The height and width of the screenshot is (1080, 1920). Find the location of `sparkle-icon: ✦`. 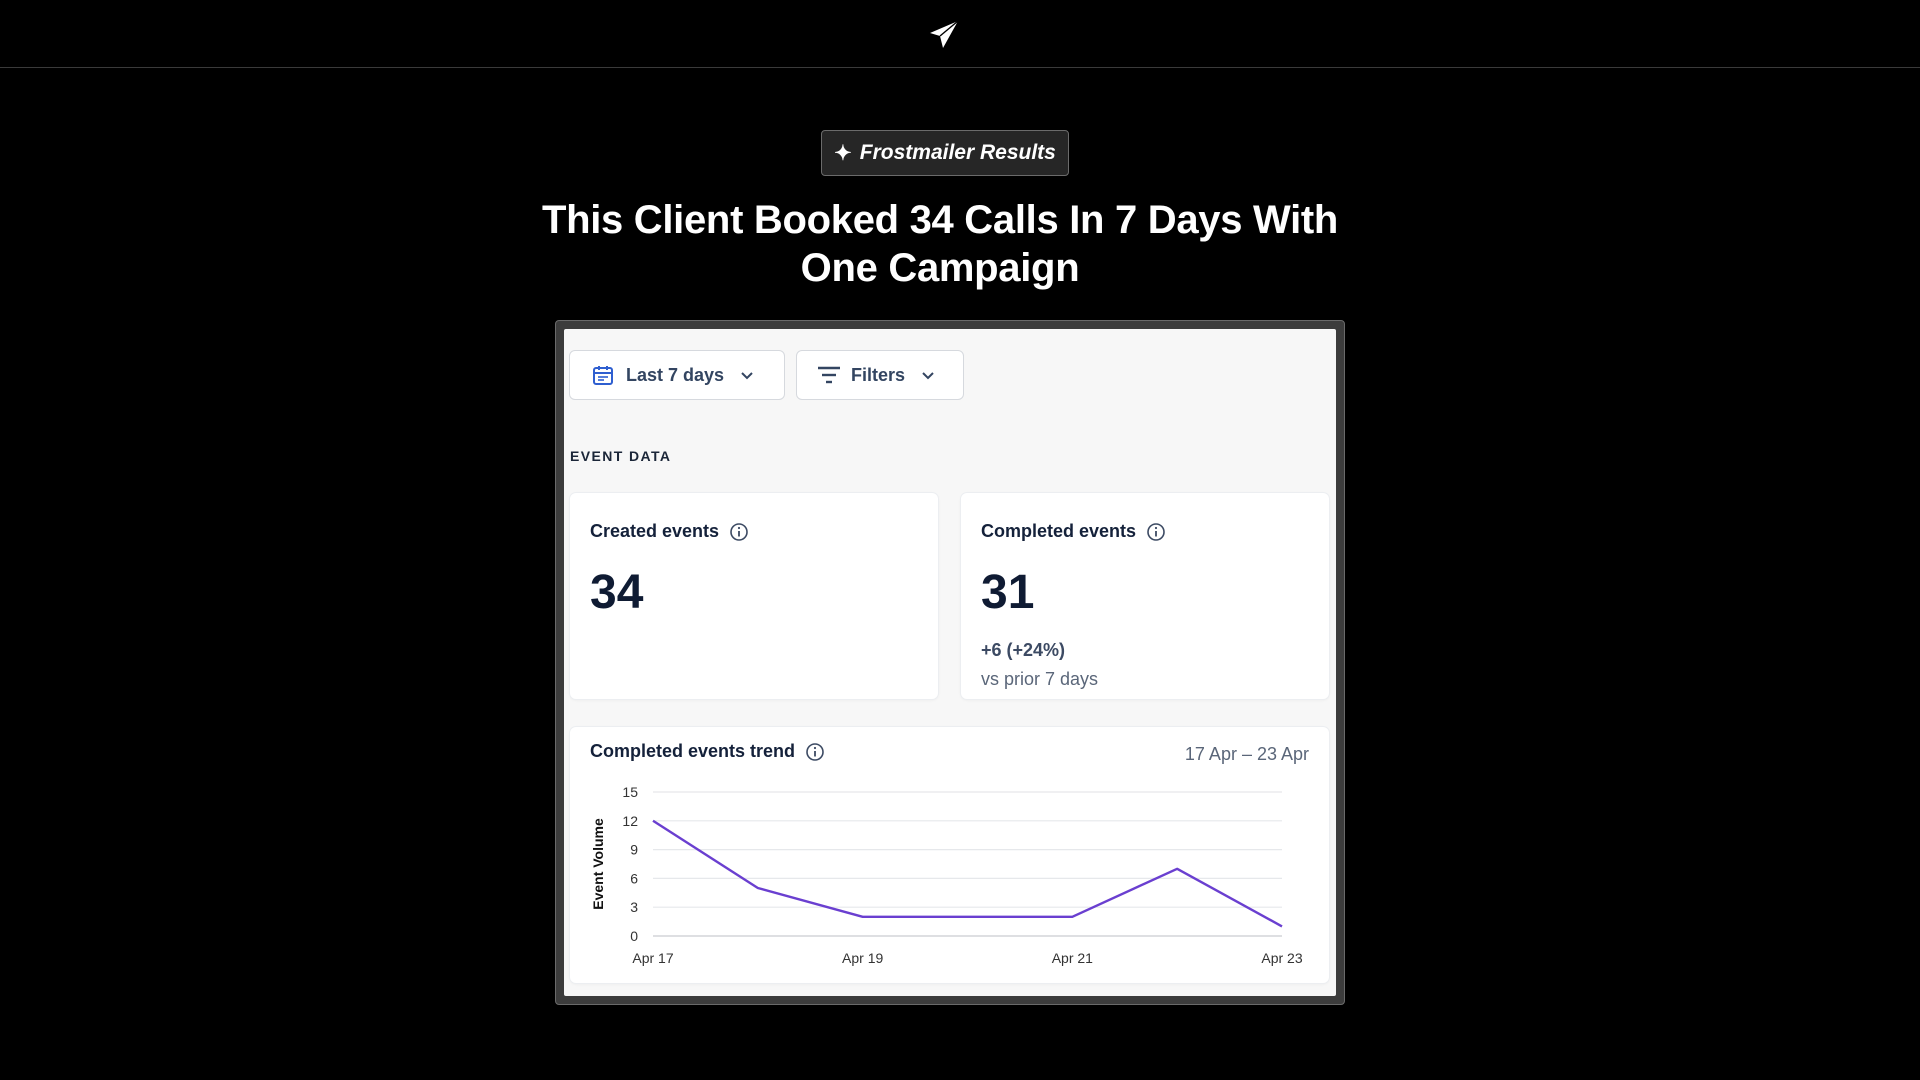

sparkle-icon: ✦ is located at coordinates (843, 153).